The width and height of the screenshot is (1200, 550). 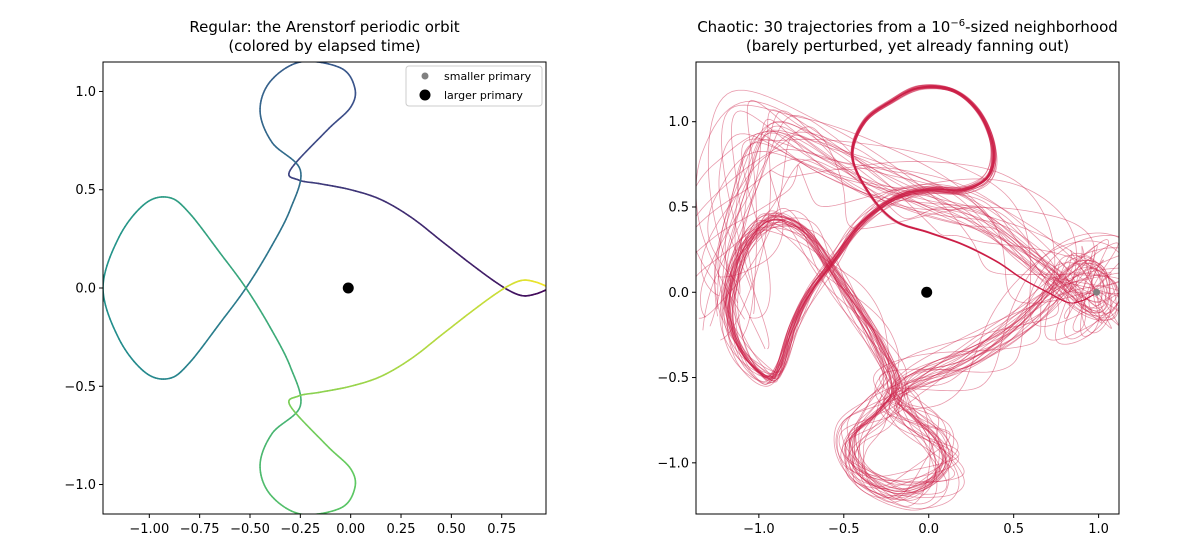 I want to click on right-ytick-label: 0.0, so click(x=678, y=293).